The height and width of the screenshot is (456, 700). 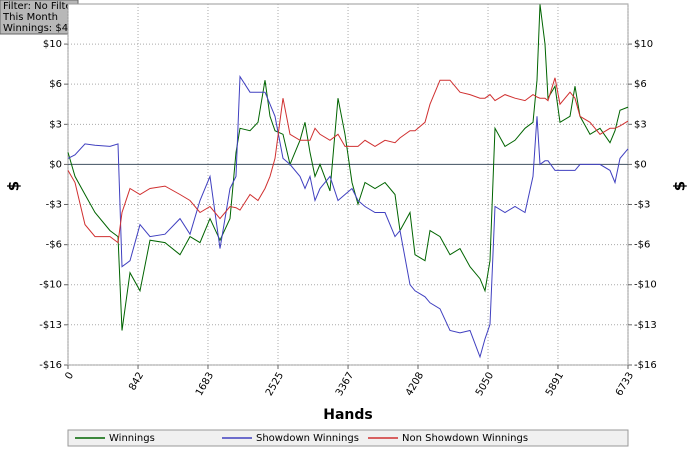 I want to click on x-axis-label: Hands, so click(x=348, y=415).